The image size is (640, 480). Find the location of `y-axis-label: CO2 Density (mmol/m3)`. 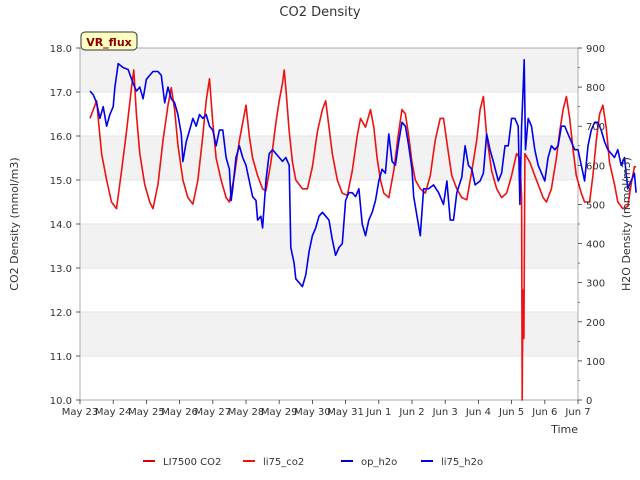

y-axis-label: CO2 Density (mmol/m3) is located at coordinates (14, 223).